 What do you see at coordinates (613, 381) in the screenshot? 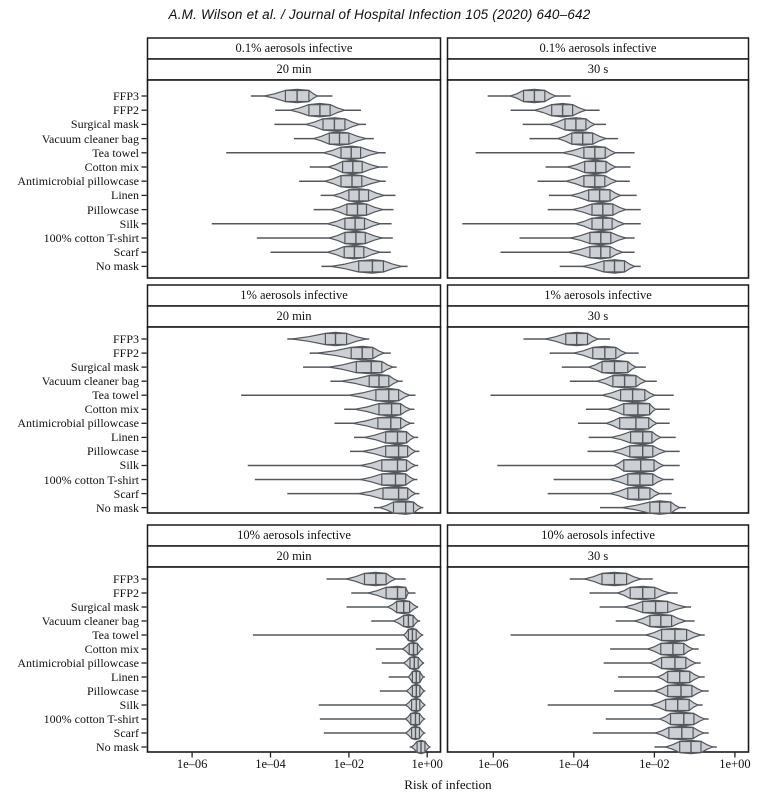
I see `violin-1-aerosols-infective-30-s-vacuum-cleaner-bag` at bounding box center [613, 381].